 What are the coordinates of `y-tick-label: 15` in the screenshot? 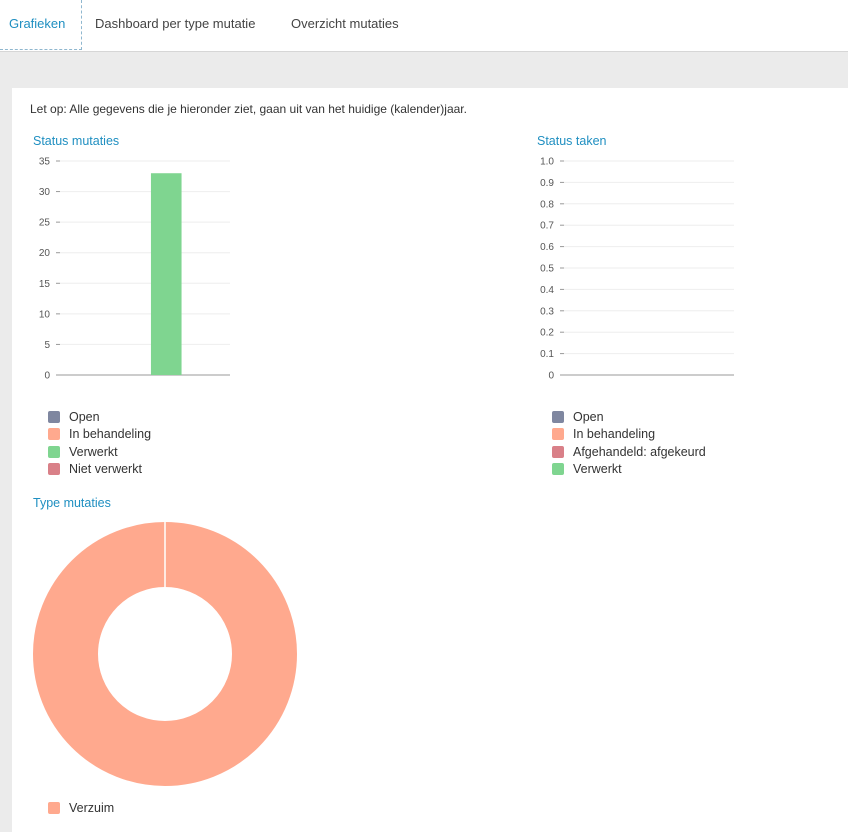 It's located at (45, 284).